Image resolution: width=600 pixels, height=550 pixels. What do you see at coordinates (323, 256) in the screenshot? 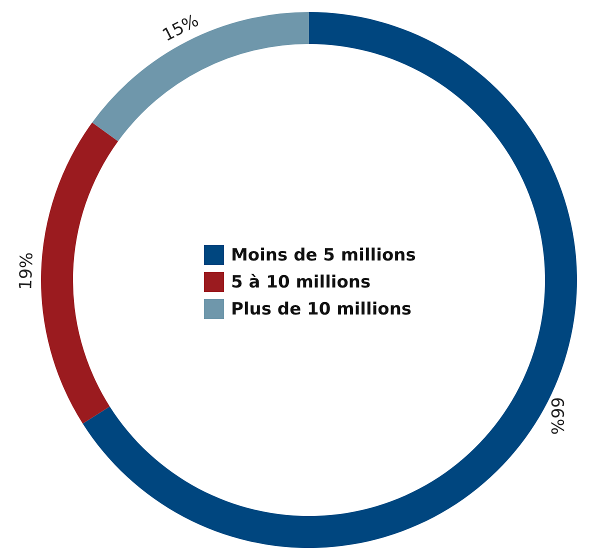
I see `legend-label: Moins de 5 millions` at bounding box center [323, 256].